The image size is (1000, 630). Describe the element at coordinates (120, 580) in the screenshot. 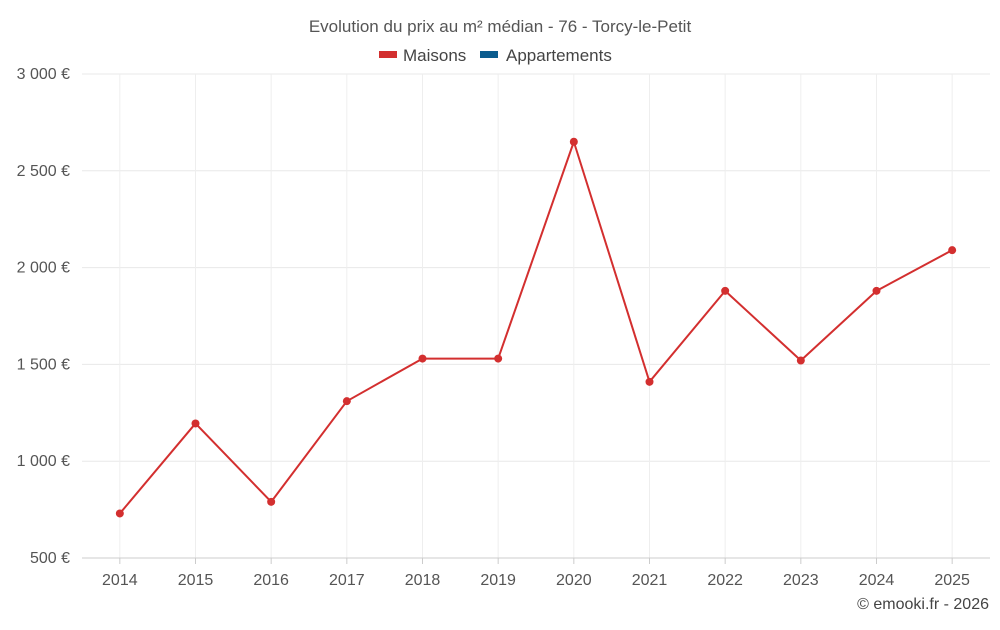

I see `x-tick-label: 2014` at that location.